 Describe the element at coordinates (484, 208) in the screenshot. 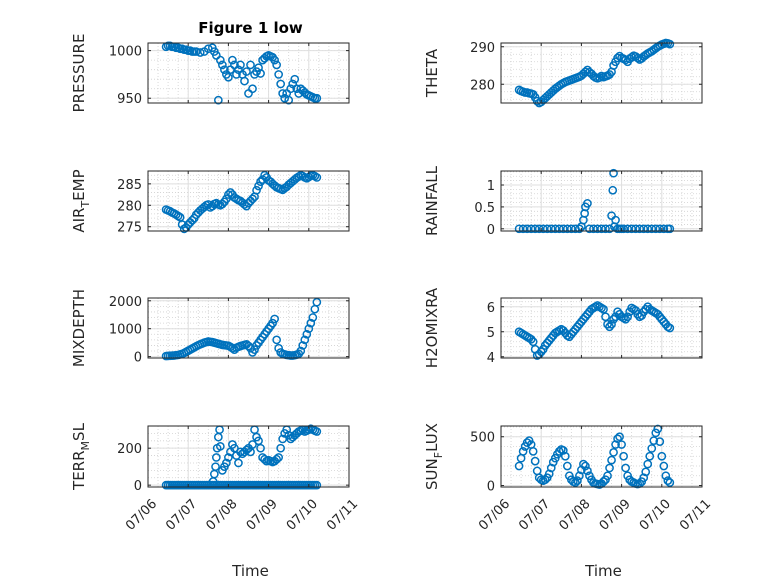

I see `y-tick-label: 0.5` at that location.